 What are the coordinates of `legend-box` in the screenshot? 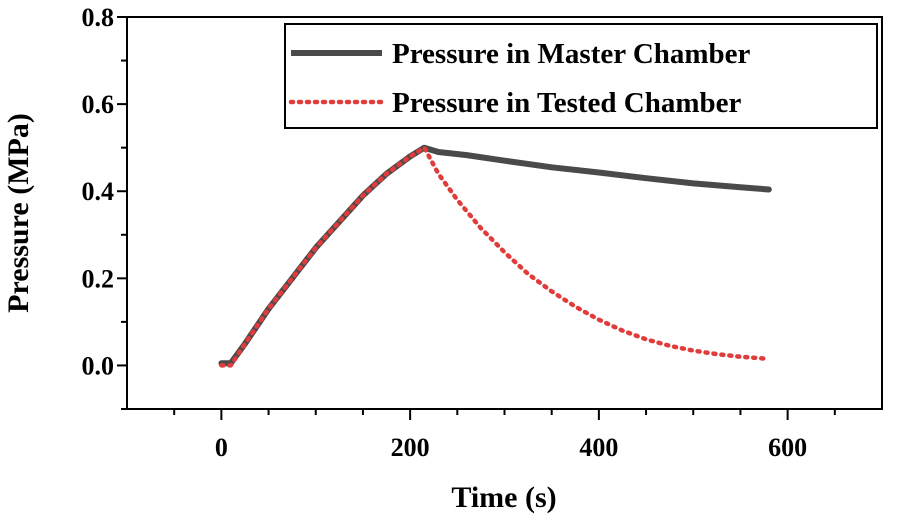 It's located at (581, 76).